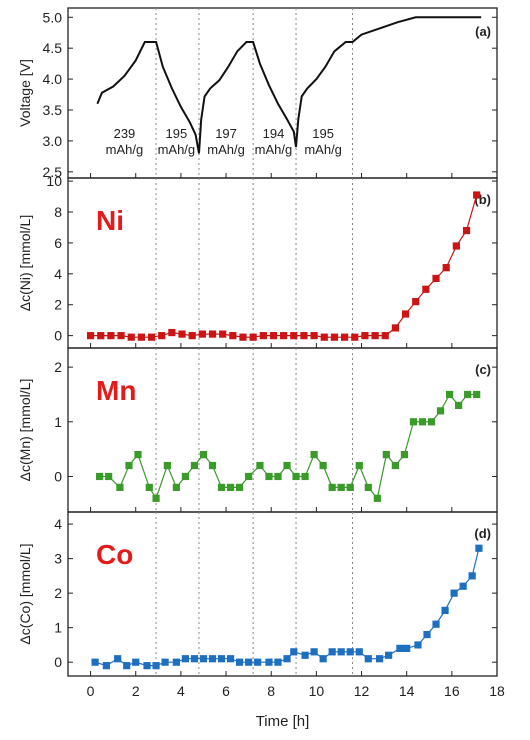  I want to click on y-tick-label-b: 4, so click(58, 274).